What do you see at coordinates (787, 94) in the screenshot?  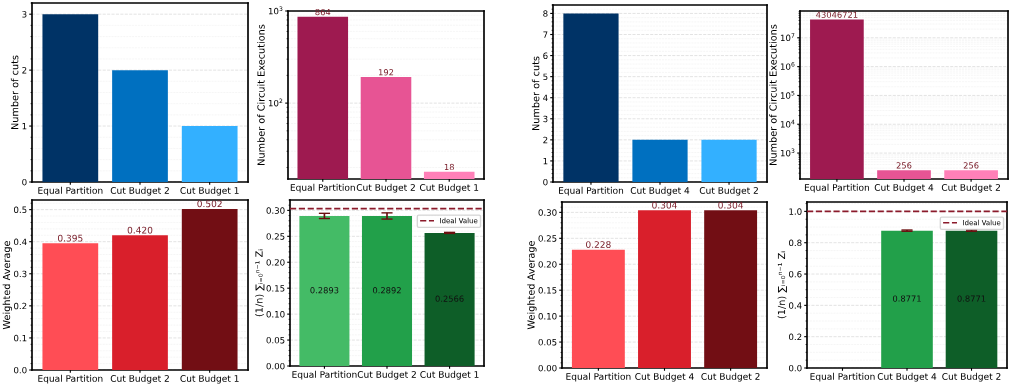 I see `y-tick-label: 10$^{5}$` at bounding box center [787, 94].